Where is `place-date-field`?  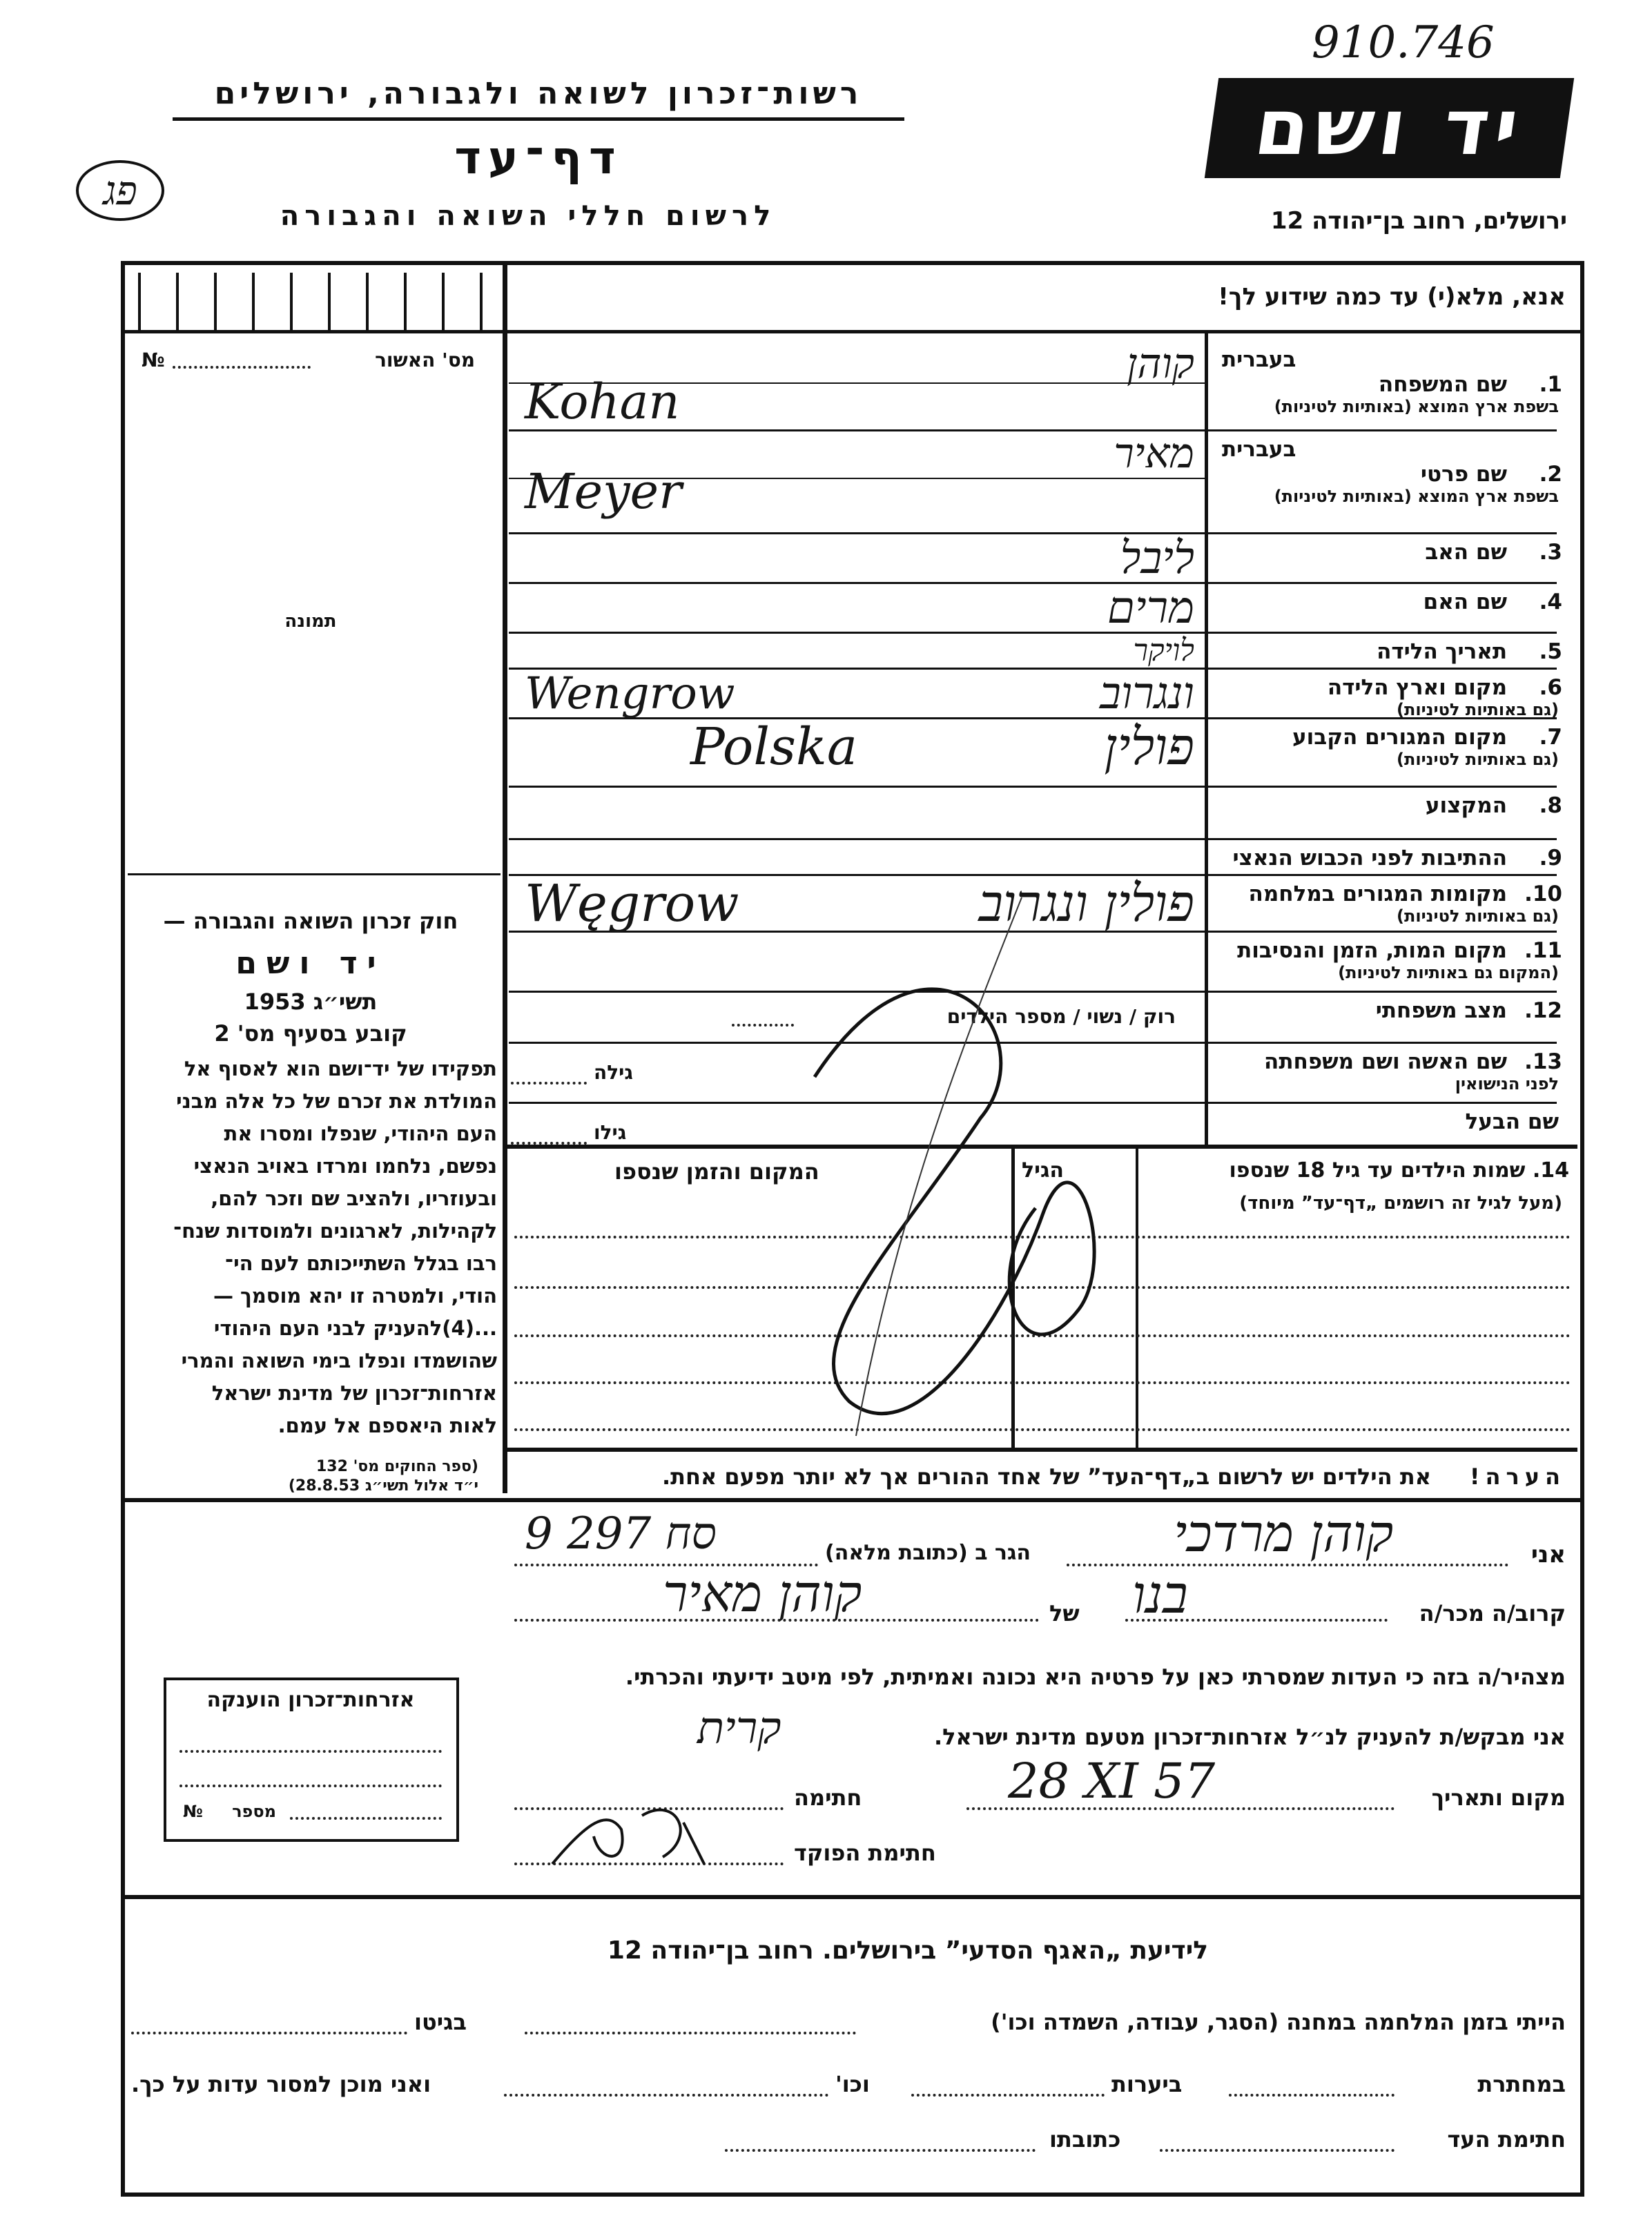
place-date-field is located at coordinates (1180, 1809).